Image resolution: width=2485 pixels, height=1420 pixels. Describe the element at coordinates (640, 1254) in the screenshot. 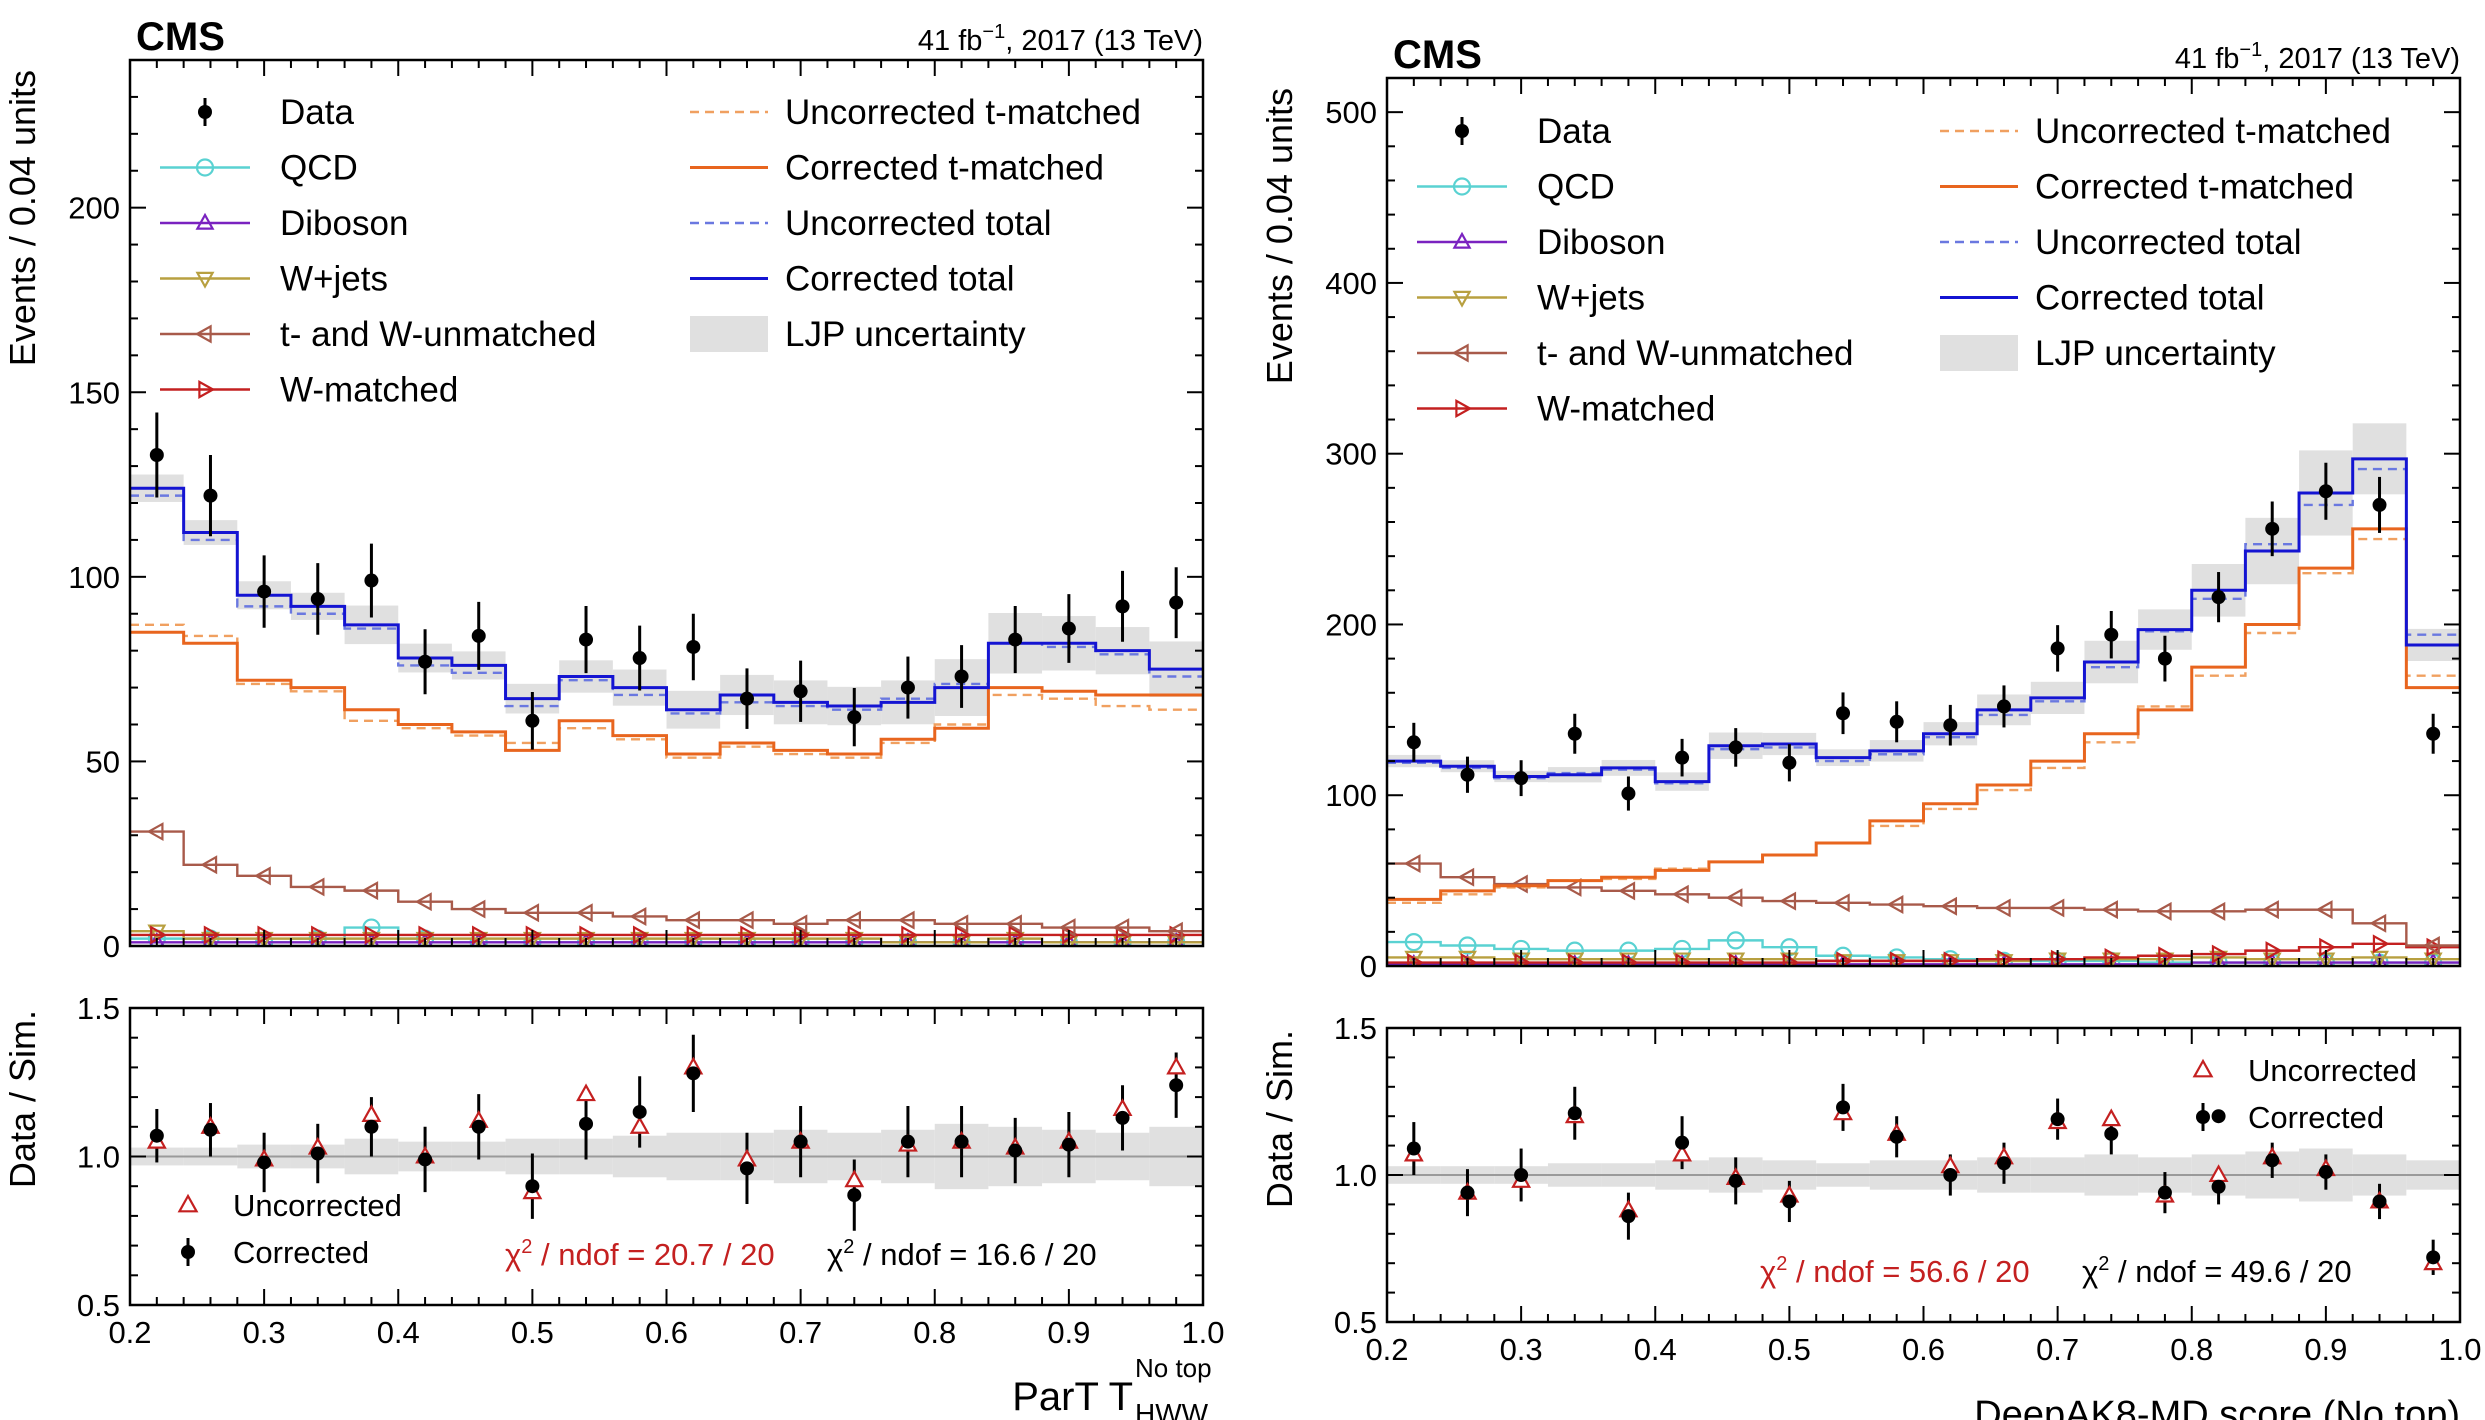

I see `chi2-uncorrected-text: χ2 / ndof = 20.7 / 20` at that location.